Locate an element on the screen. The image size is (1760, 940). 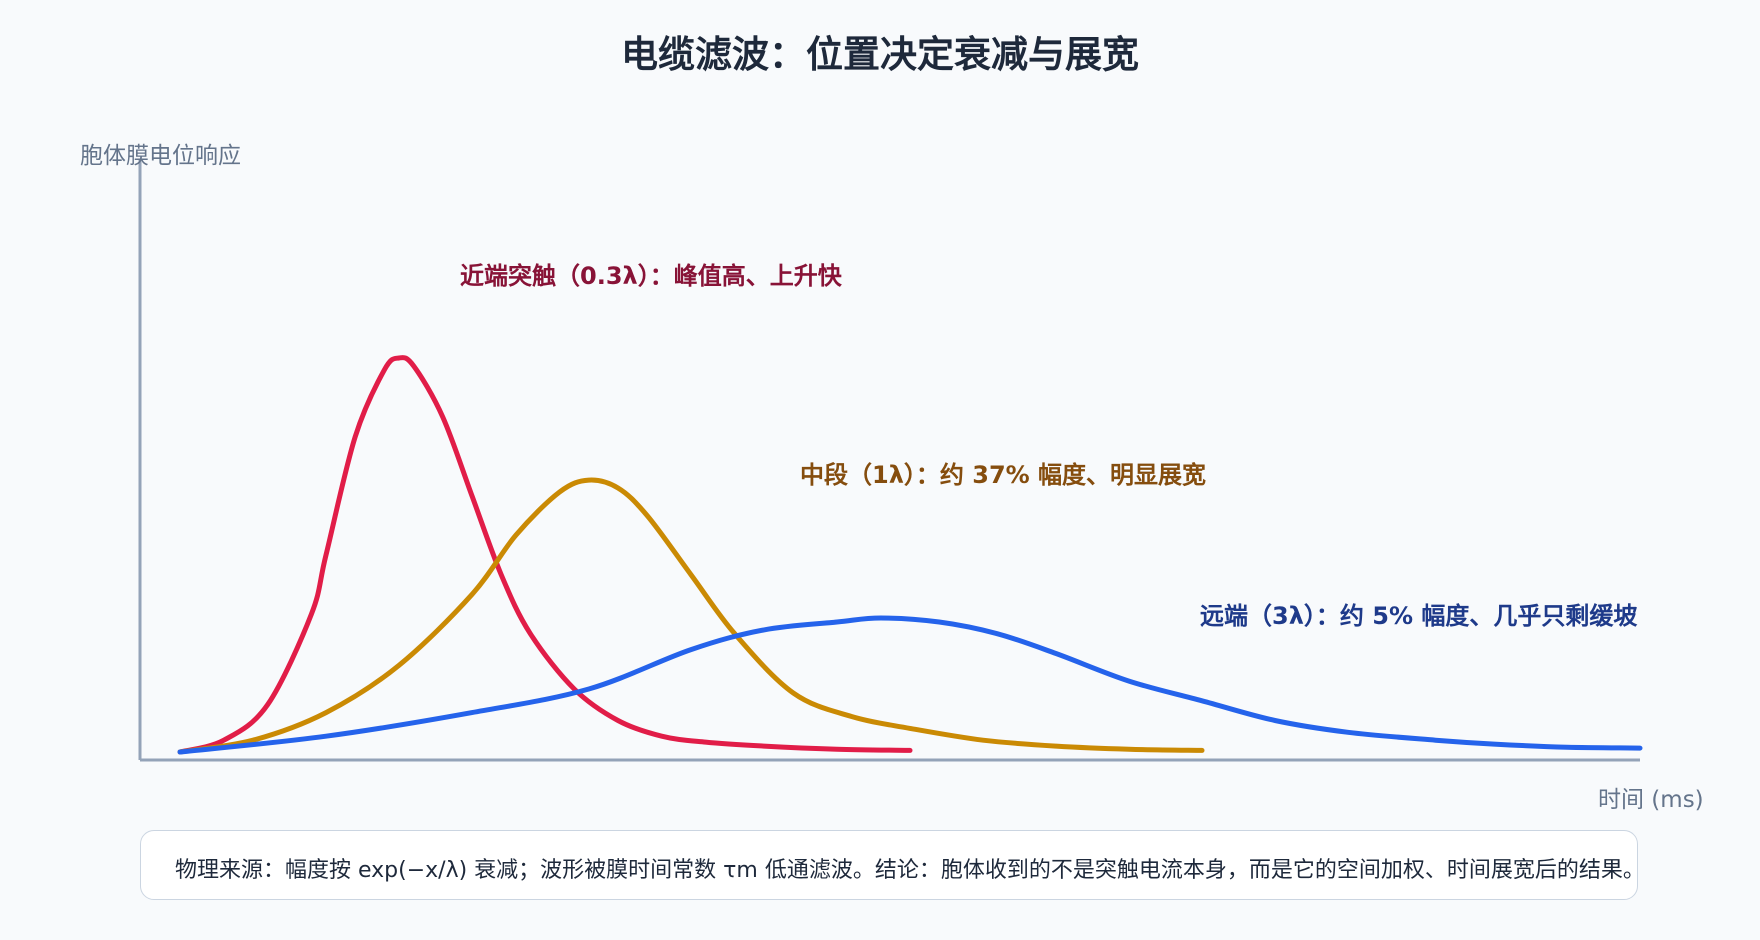
annotation-middle: 中段（1λ）：约 37% 幅度、明显展宽 is located at coordinates (1003, 475).